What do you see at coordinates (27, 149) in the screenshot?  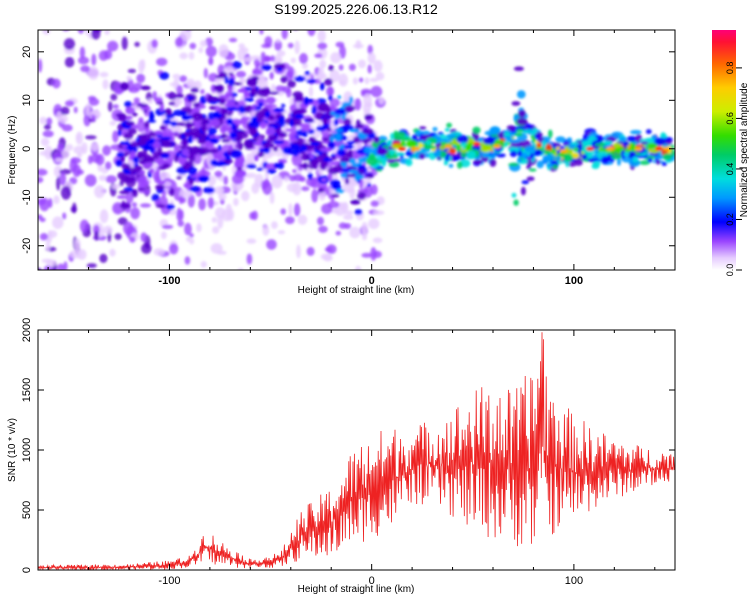 I see `y-tick-label: 0` at bounding box center [27, 149].